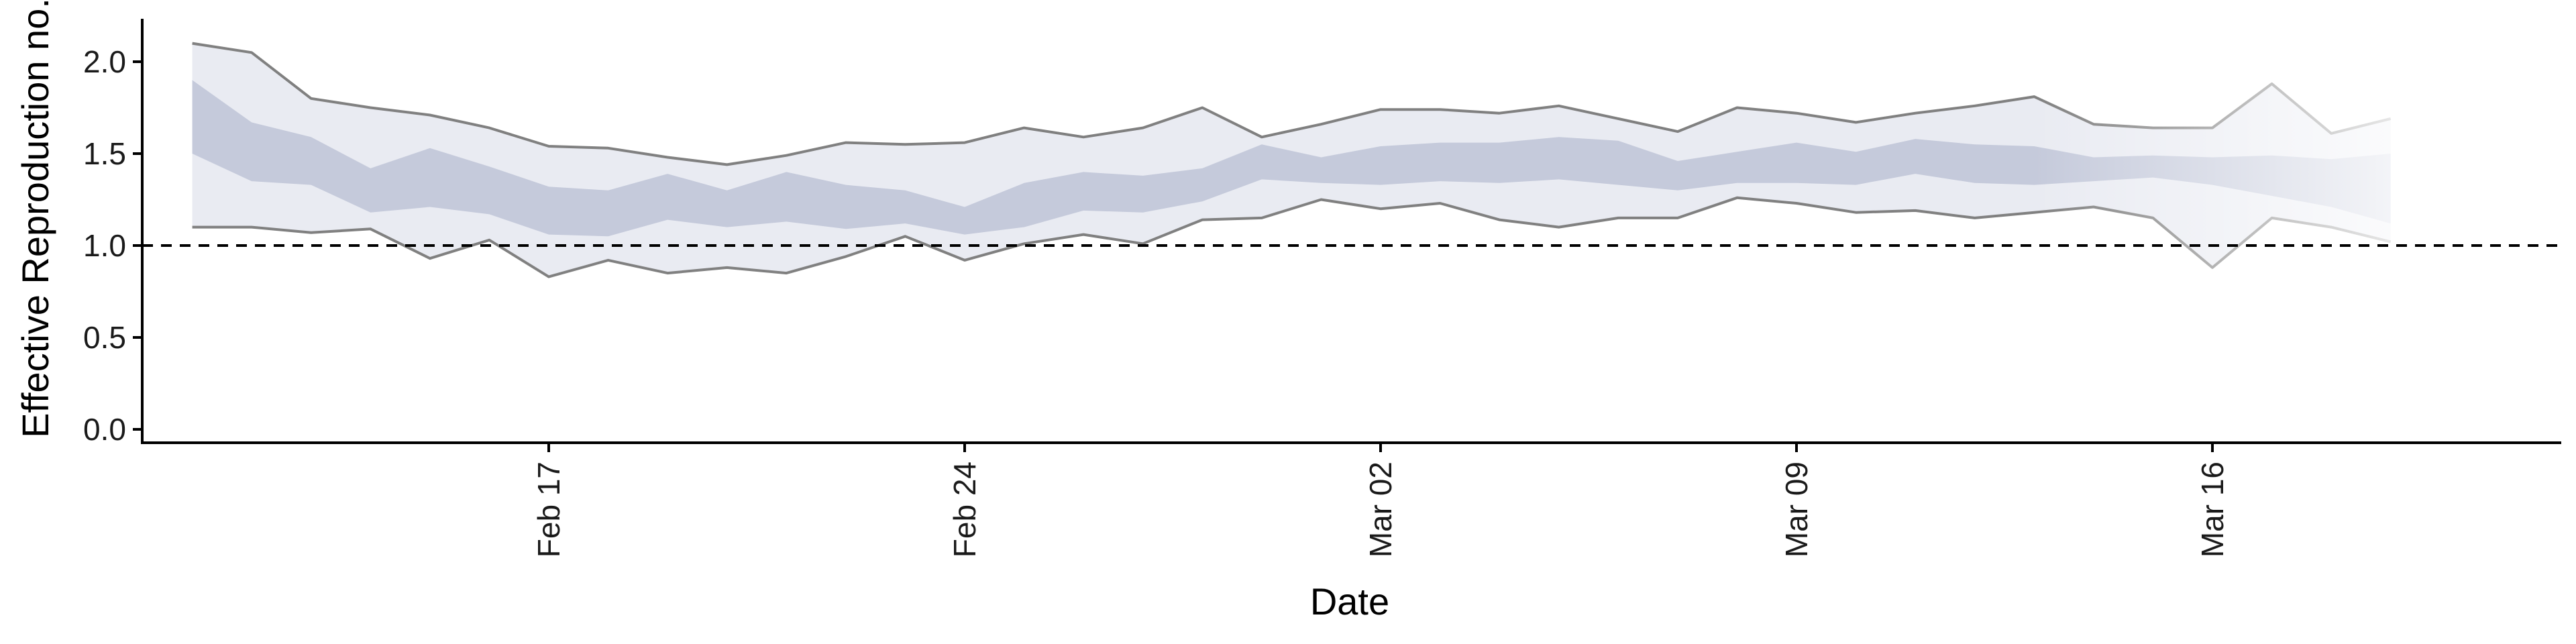 This screenshot has width=2576, height=644. I want to click on y-tick-label: 0.5, so click(104, 337).